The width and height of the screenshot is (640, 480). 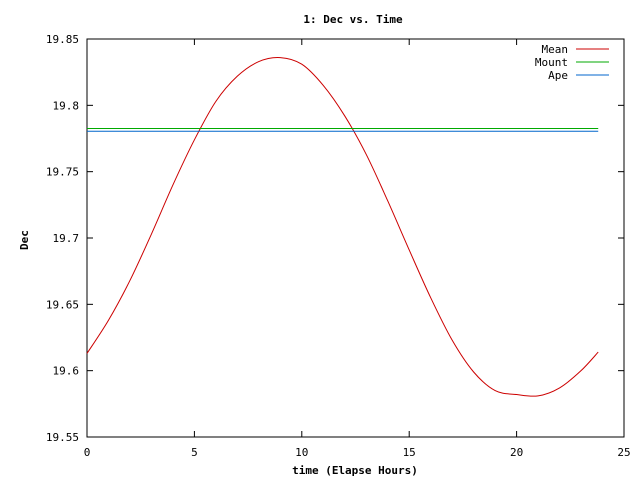 What do you see at coordinates (558, 75) in the screenshot?
I see `legend-label-ape: Ape` at bounding box center [558, 75].